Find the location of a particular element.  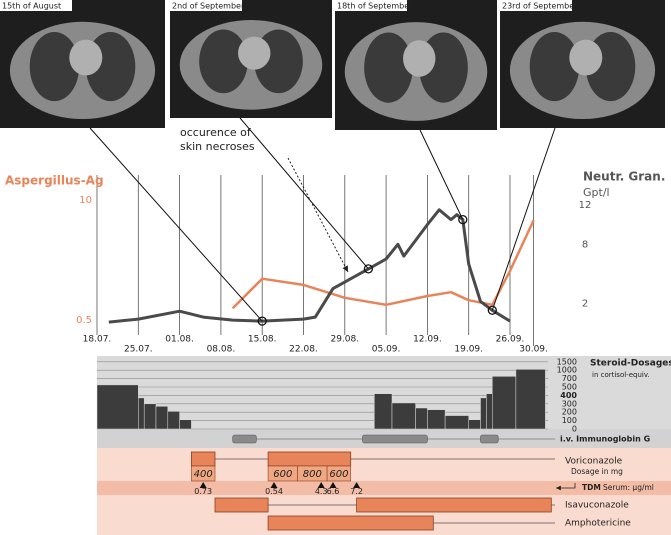

steroid-tick-label: 400 is located at coordinates (568, 395).